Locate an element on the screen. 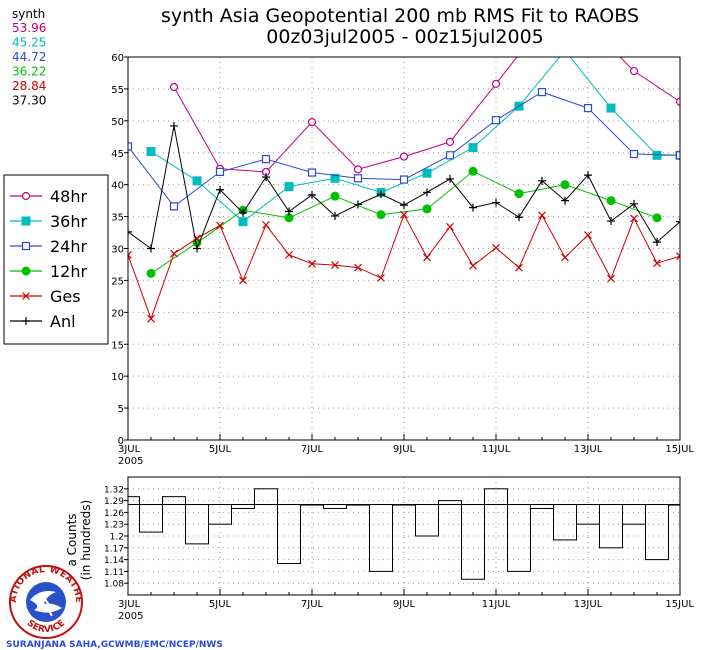 This screenshot has height=650, width=712. count-x-tick-label: 7JUL is located at coordinates (312, 604).